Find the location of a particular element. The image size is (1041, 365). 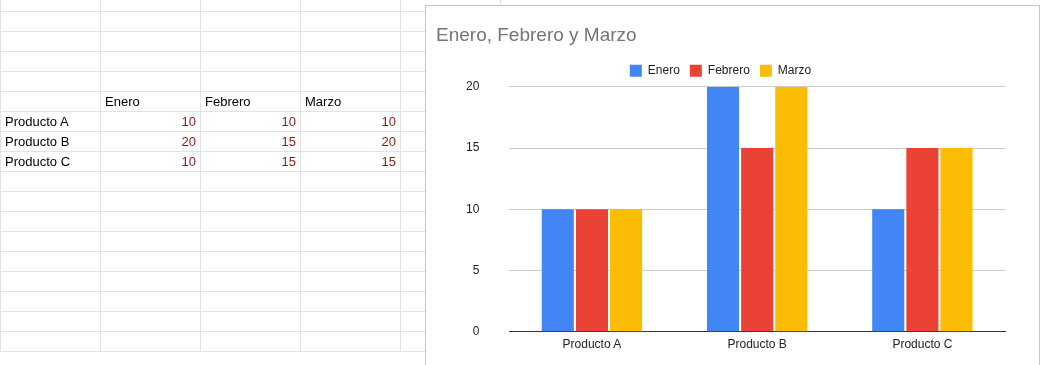

y-tick-label: 10 is located at coordinates (472, 208).